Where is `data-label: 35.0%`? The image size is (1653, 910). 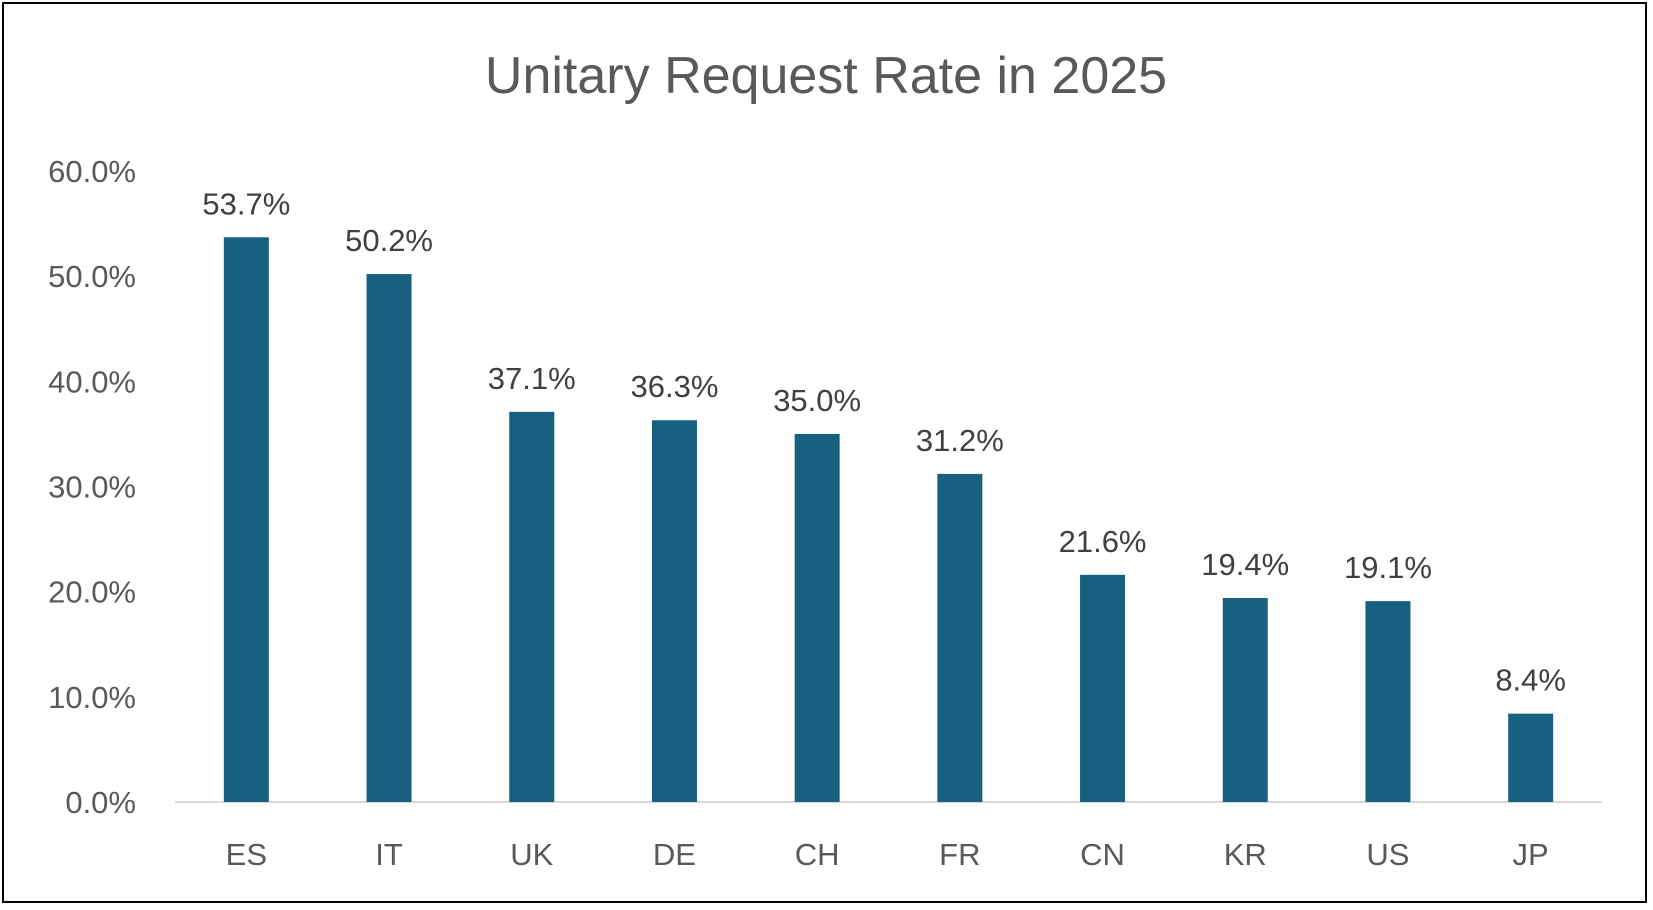 data-label: 35.0% is located at coordinates (817, 400).